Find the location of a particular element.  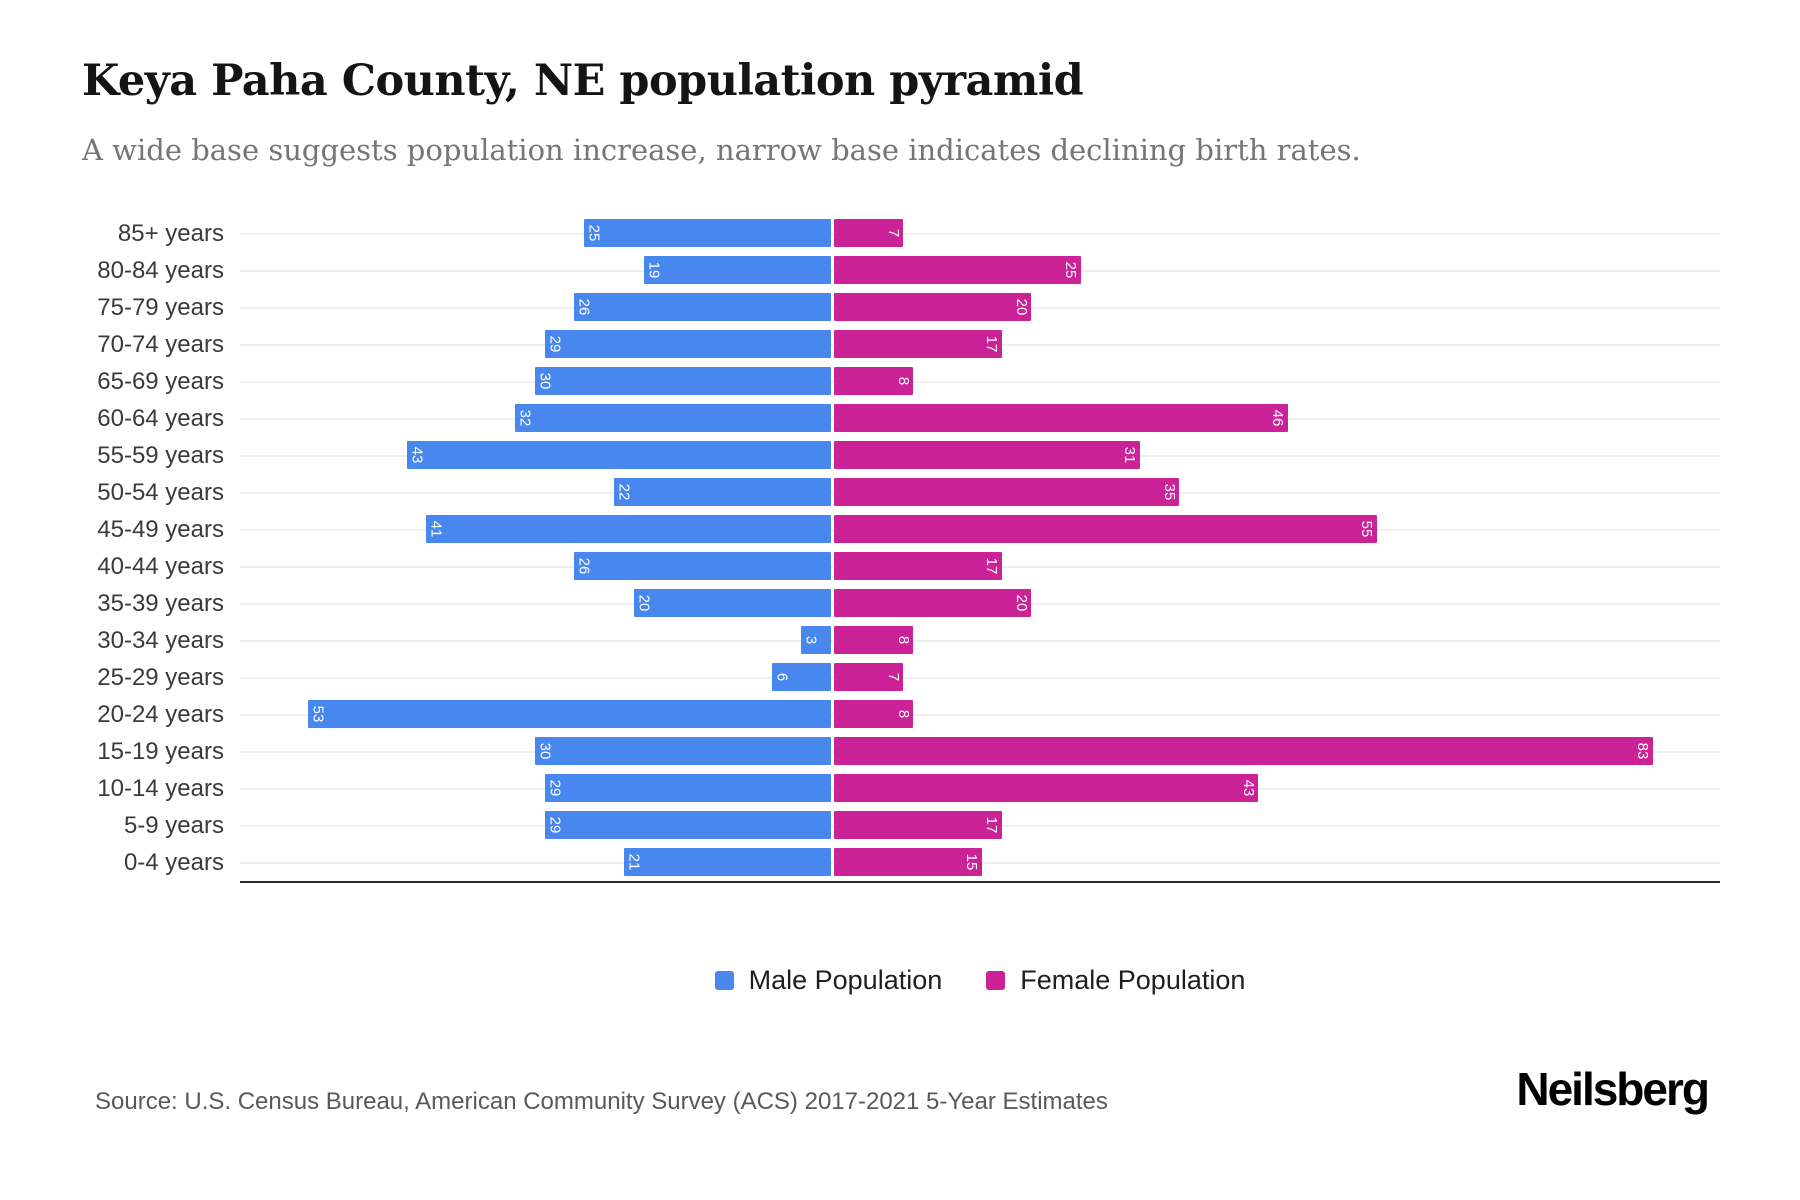

pyramid-row: 25-29 years 6 7 is located at coordinates (900, 677).